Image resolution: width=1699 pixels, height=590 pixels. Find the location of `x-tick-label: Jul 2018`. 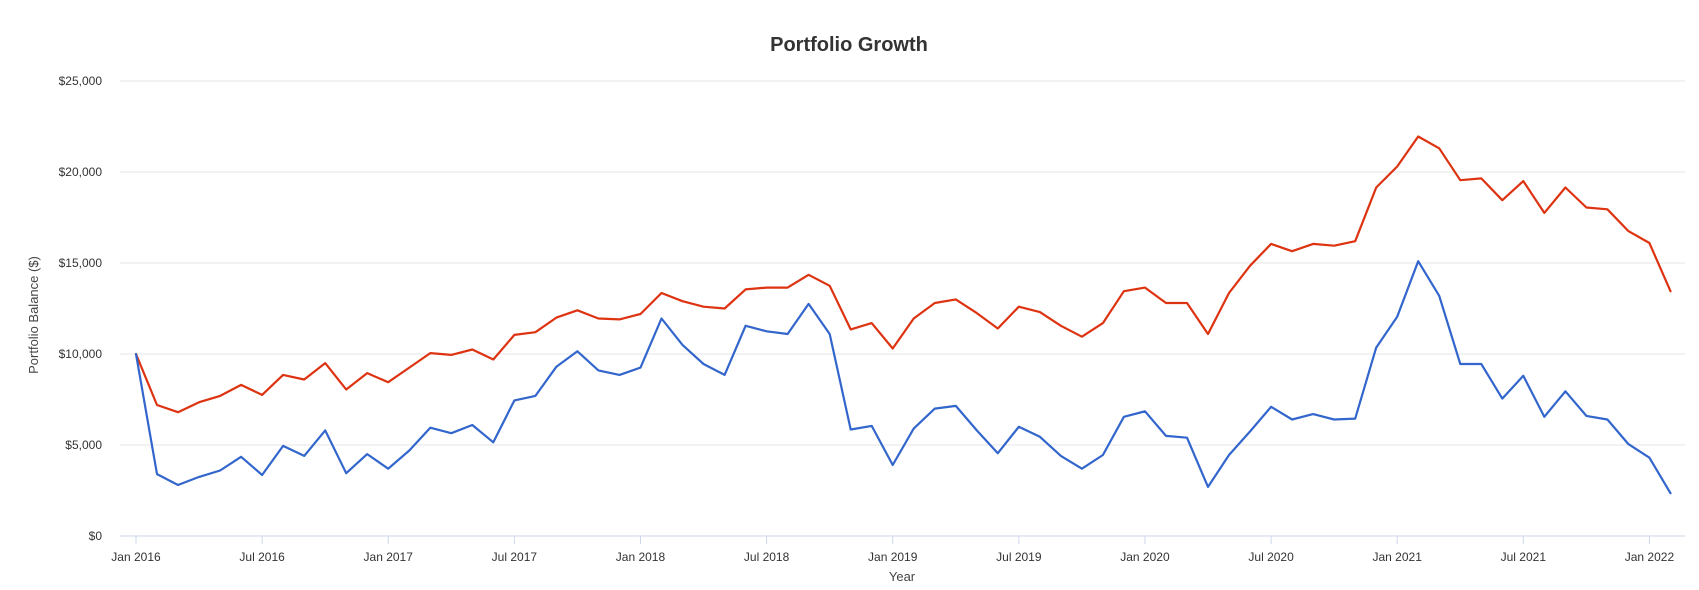

x-tick-label: Jul 2018 is located at coordinates (767, 557).